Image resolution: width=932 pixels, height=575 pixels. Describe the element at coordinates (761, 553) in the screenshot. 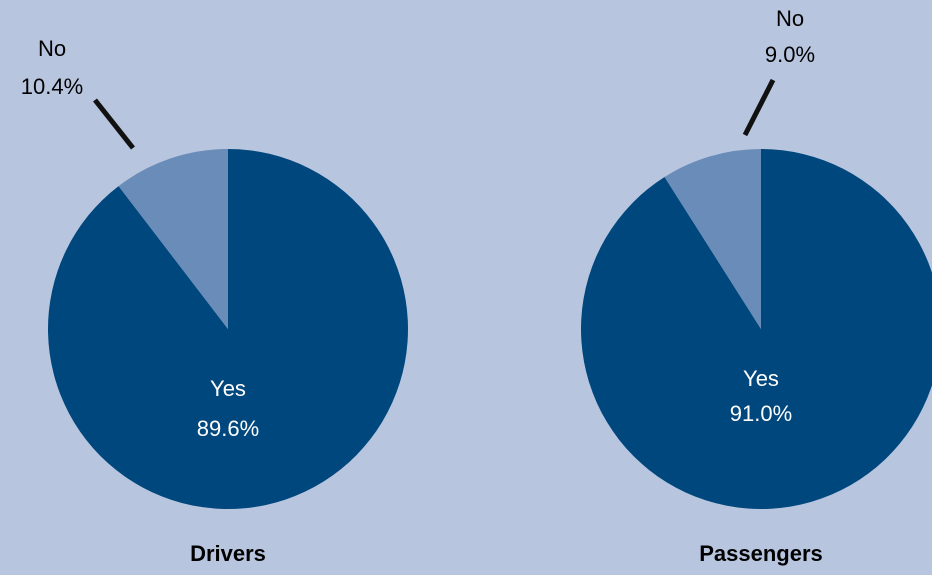

I see `chart-title: Passengers` at that location.